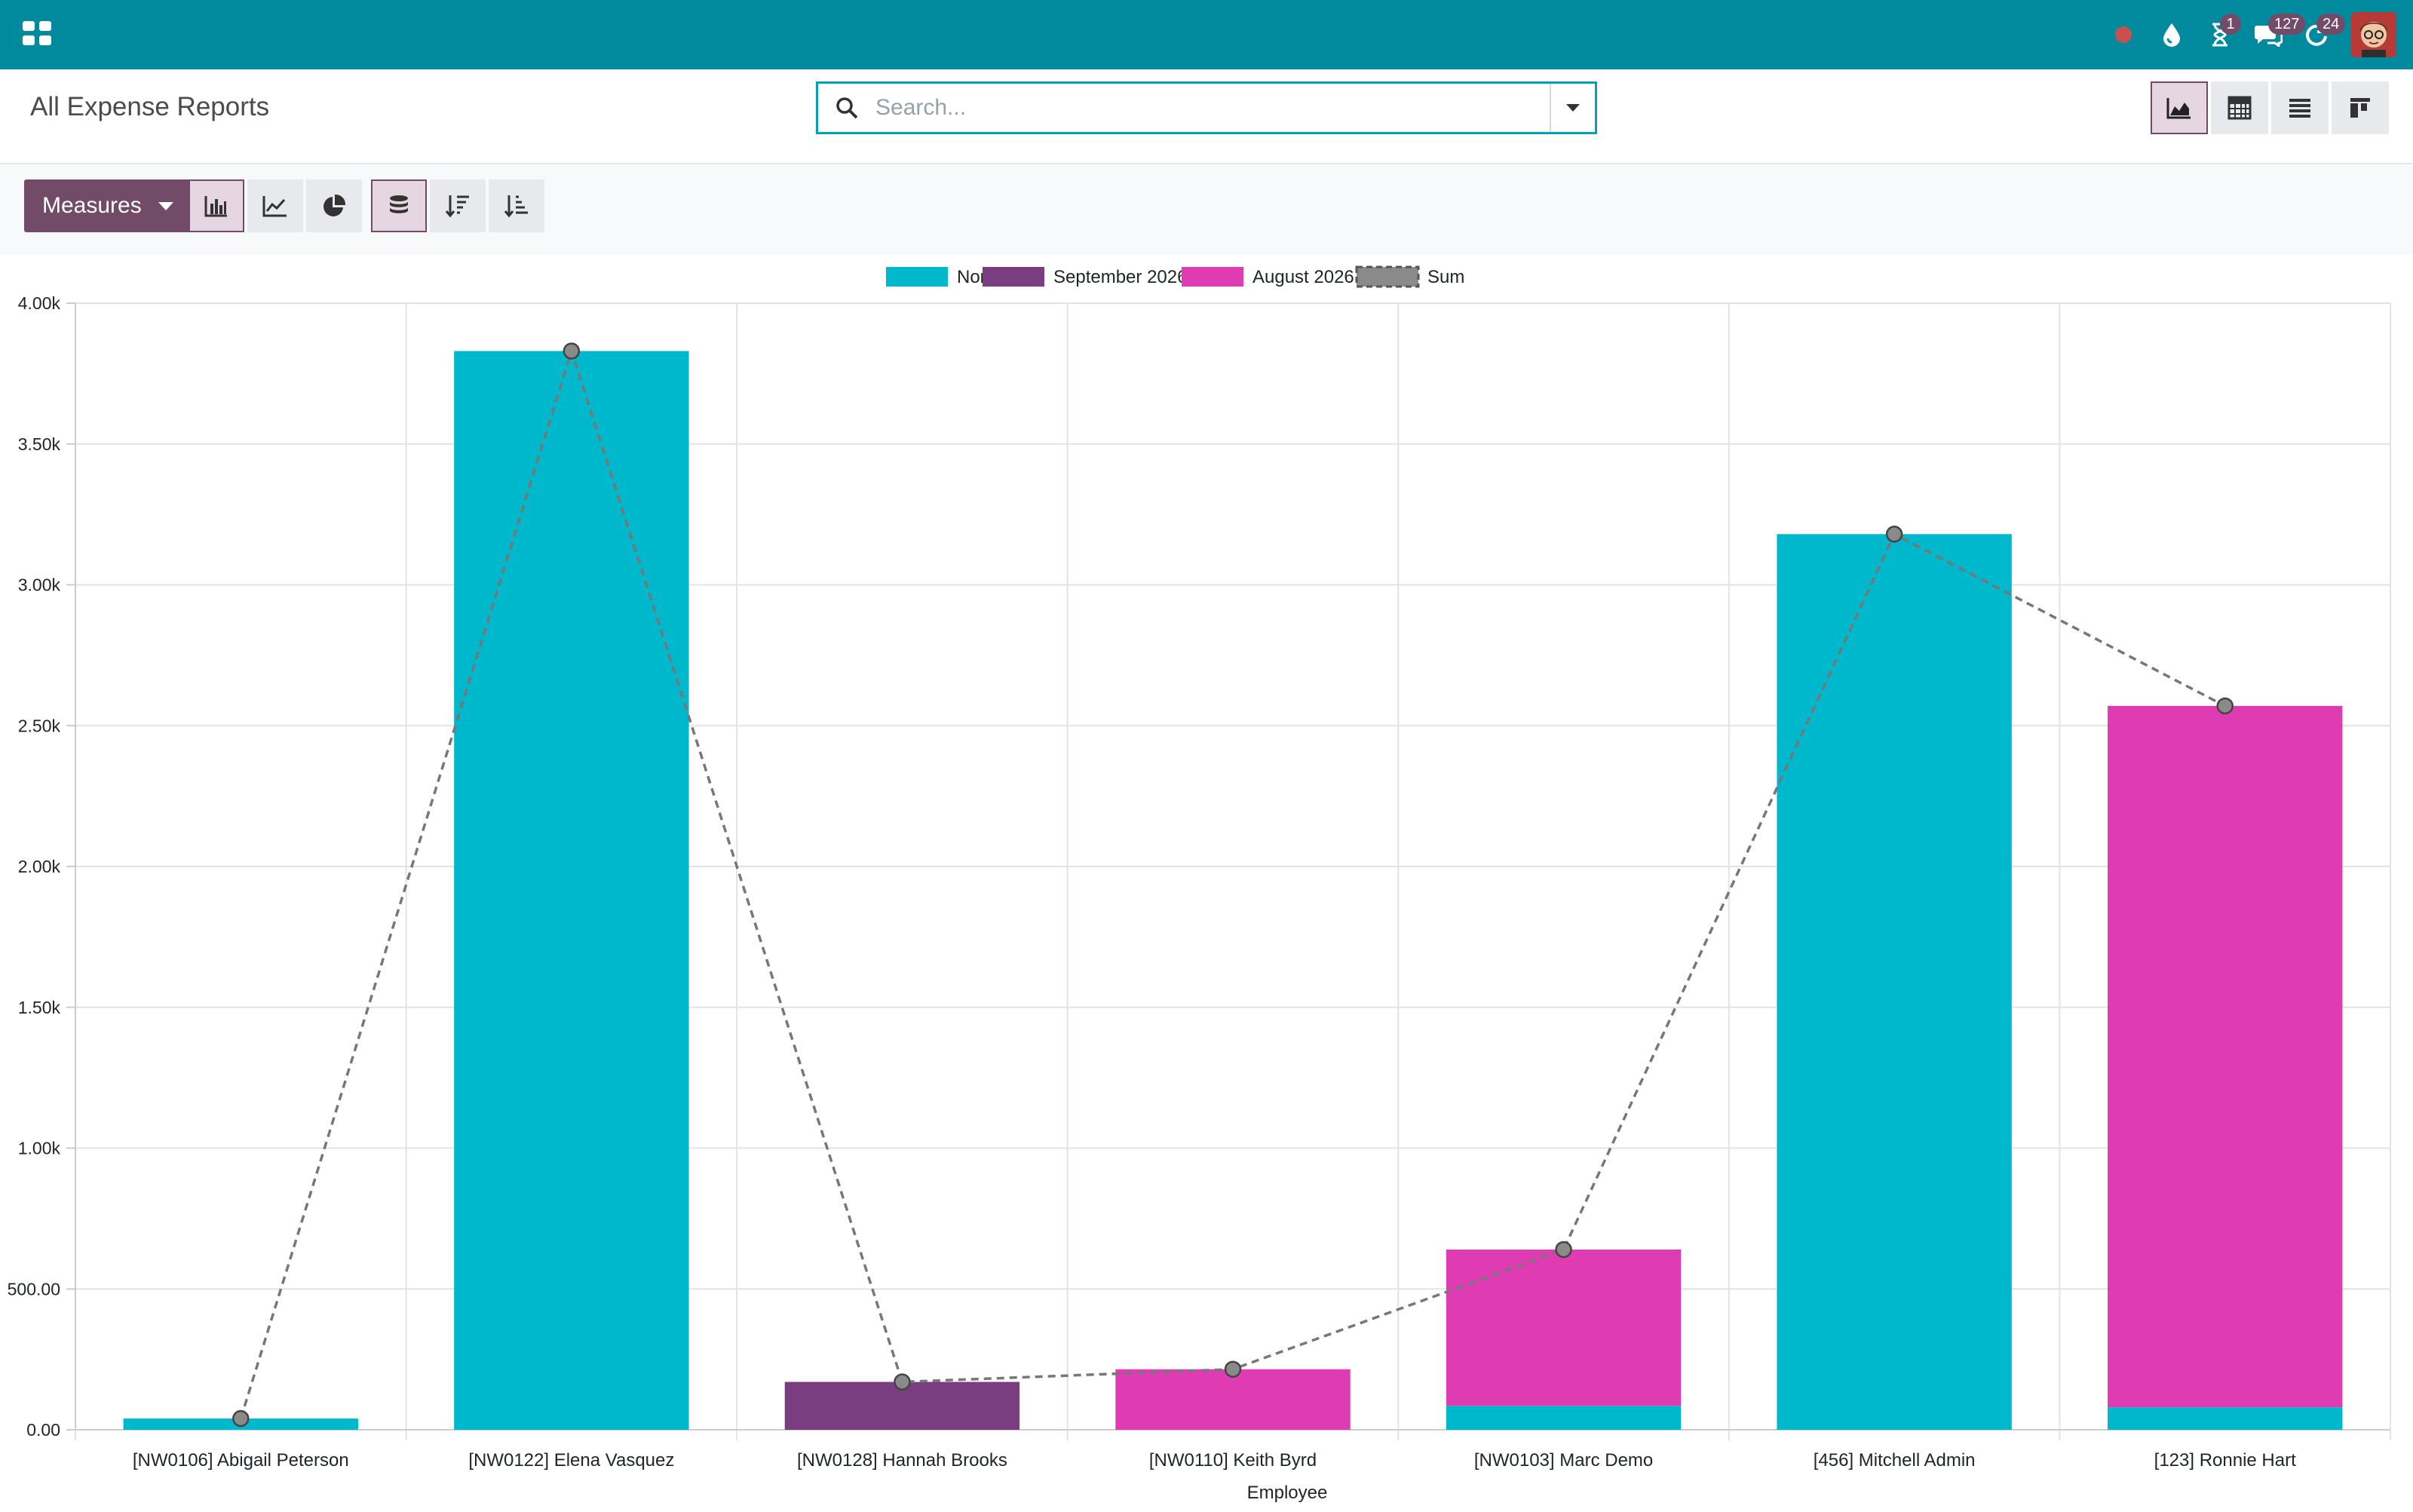 The height and width of the screenshot is (1512, 2413). I want to click on kanban-view-button, so click(2360, 108).